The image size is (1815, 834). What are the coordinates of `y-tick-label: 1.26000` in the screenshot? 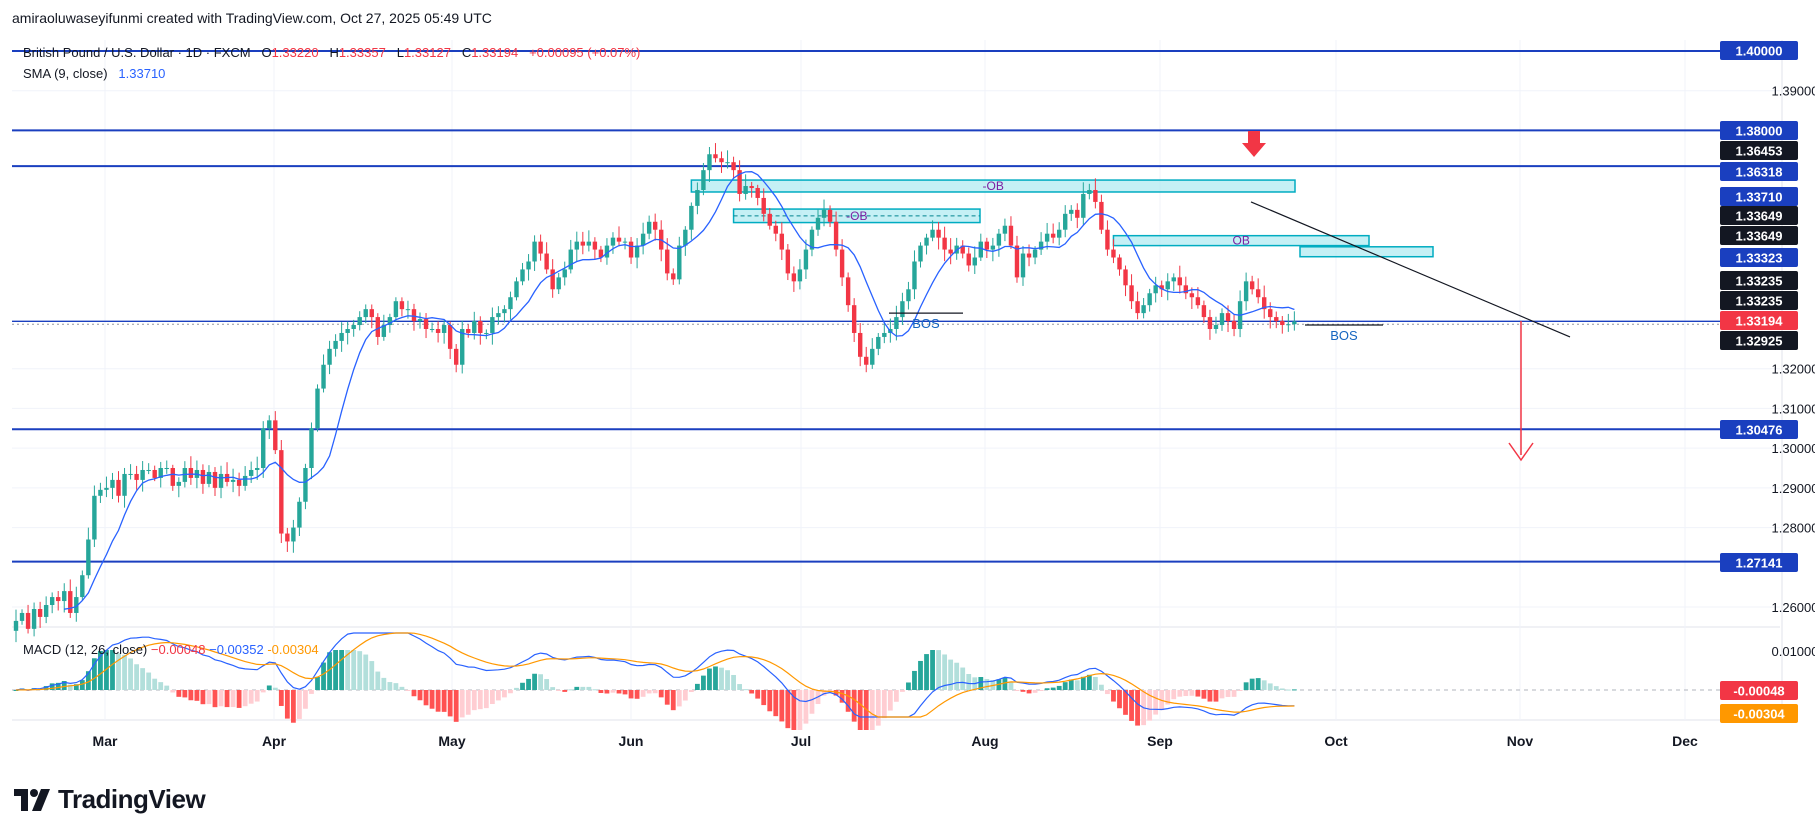 It's located at (1793, 607).